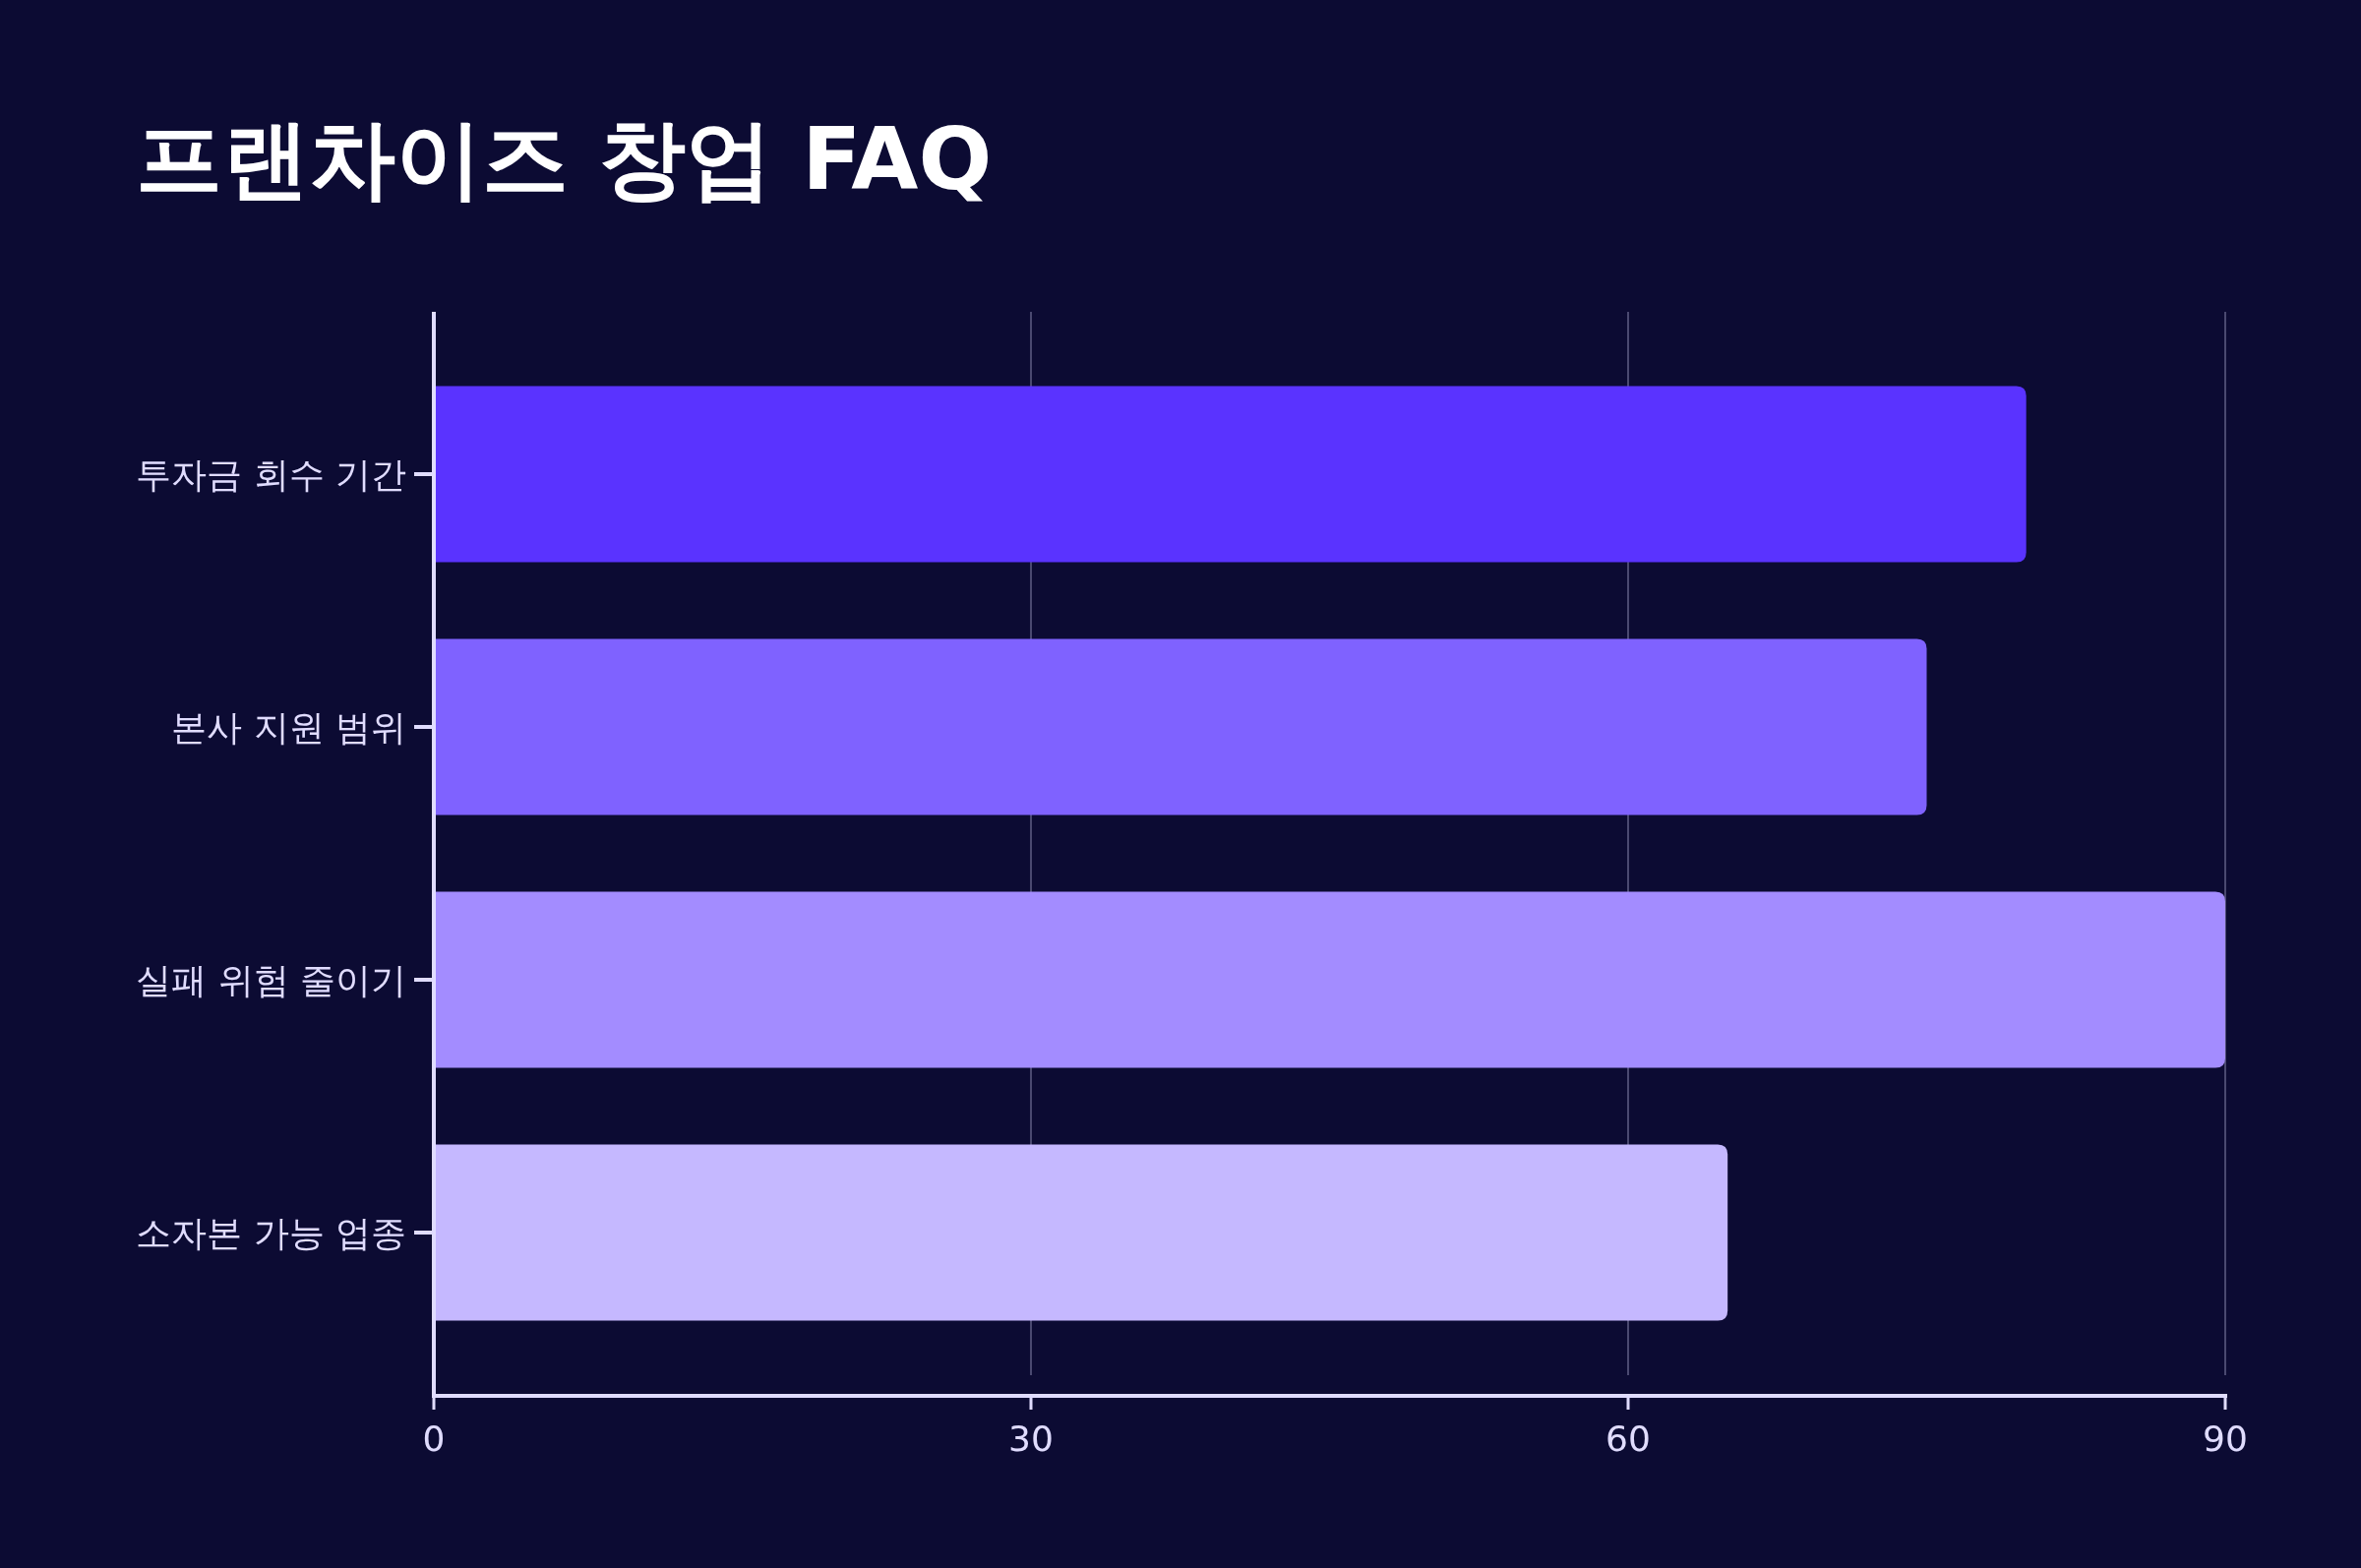  I want to click on x-tick-label: 30, so click(1031, 1439).